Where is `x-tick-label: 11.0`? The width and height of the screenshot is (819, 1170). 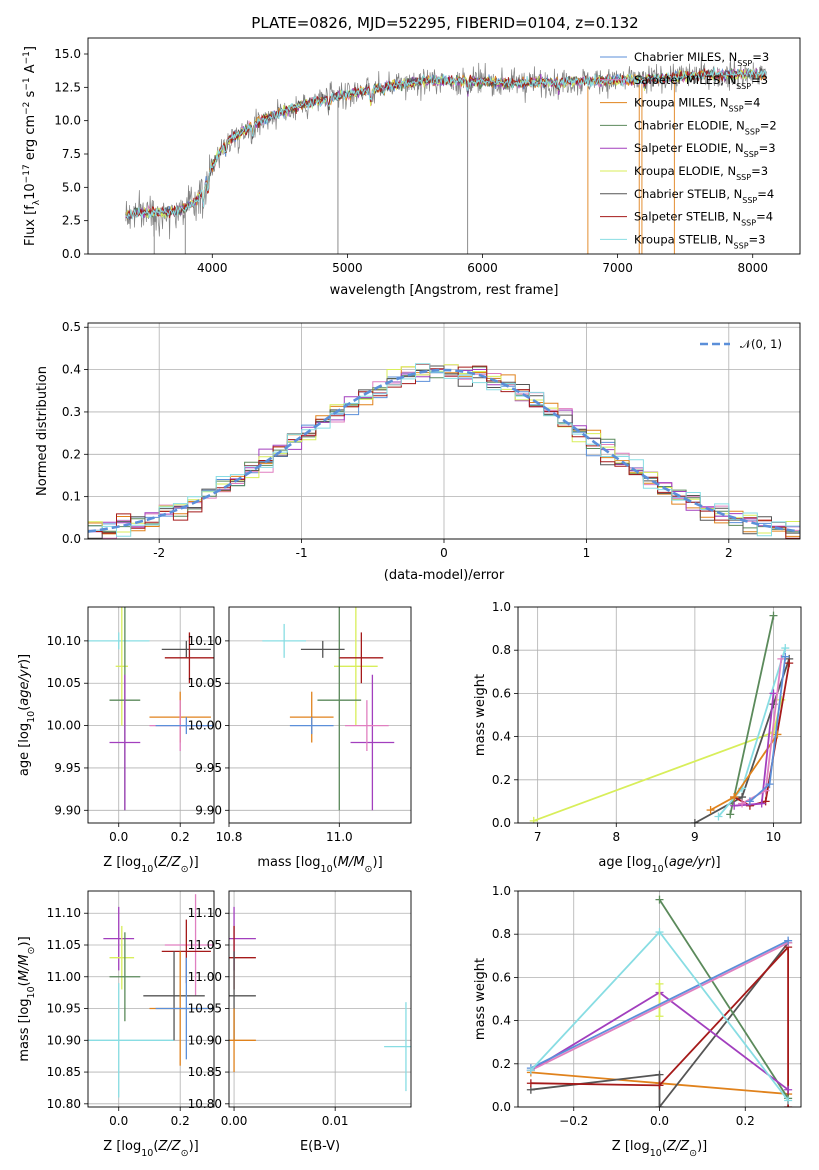 x-tick-label: 11.0 is located at coordinates (339, 837).